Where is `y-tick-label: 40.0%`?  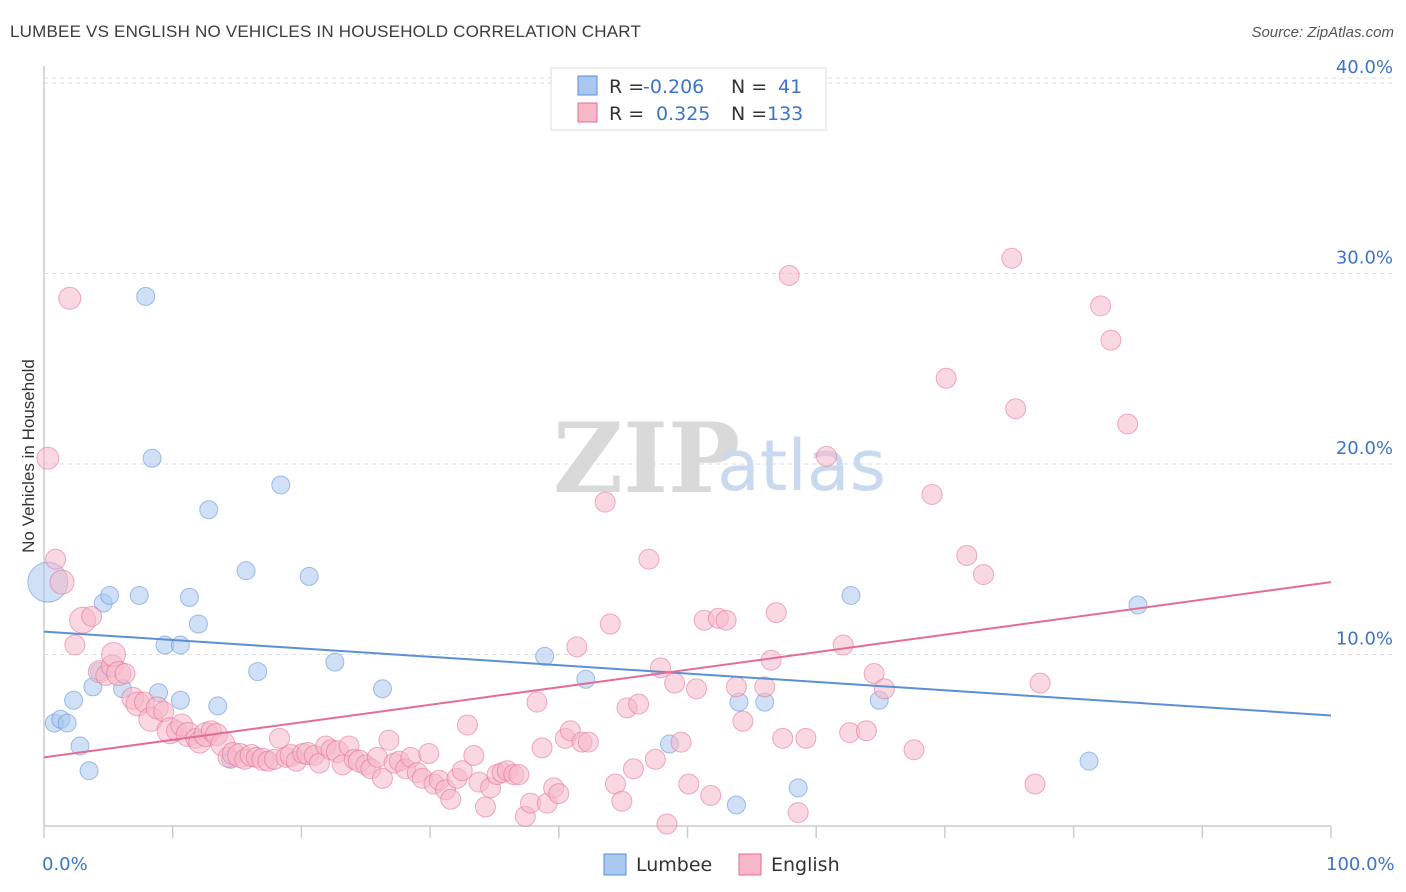 y-tick-label: 40.0% is located at coordinates (1364, 67).